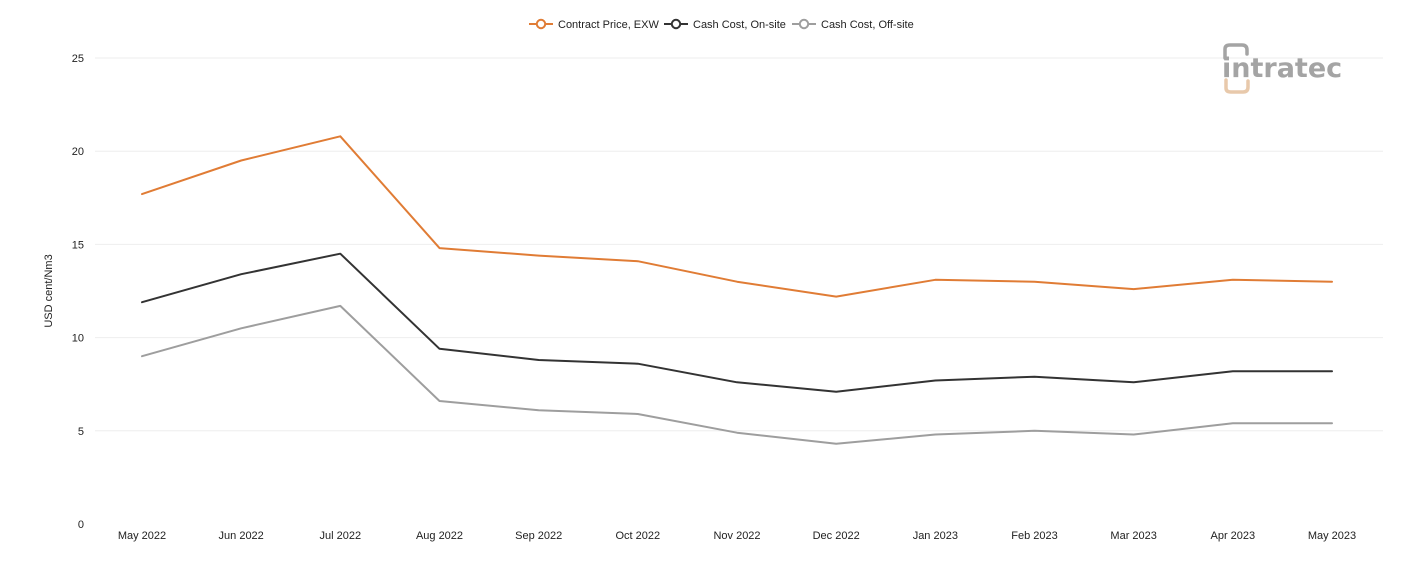 This screenshot has width=1401, height=561. Describe the element at coordinates (78, 152) in the screenshot. I see `y-tick-label: 20` at that location.